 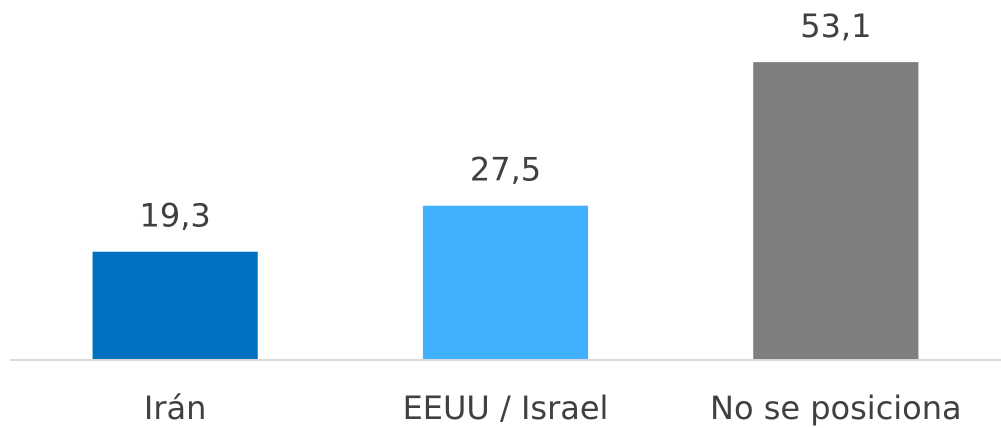 What do you see at coordinates (175, 408) in the screenshot?
I see `x-tick-label: Irán` at bounding box center [175, 408].